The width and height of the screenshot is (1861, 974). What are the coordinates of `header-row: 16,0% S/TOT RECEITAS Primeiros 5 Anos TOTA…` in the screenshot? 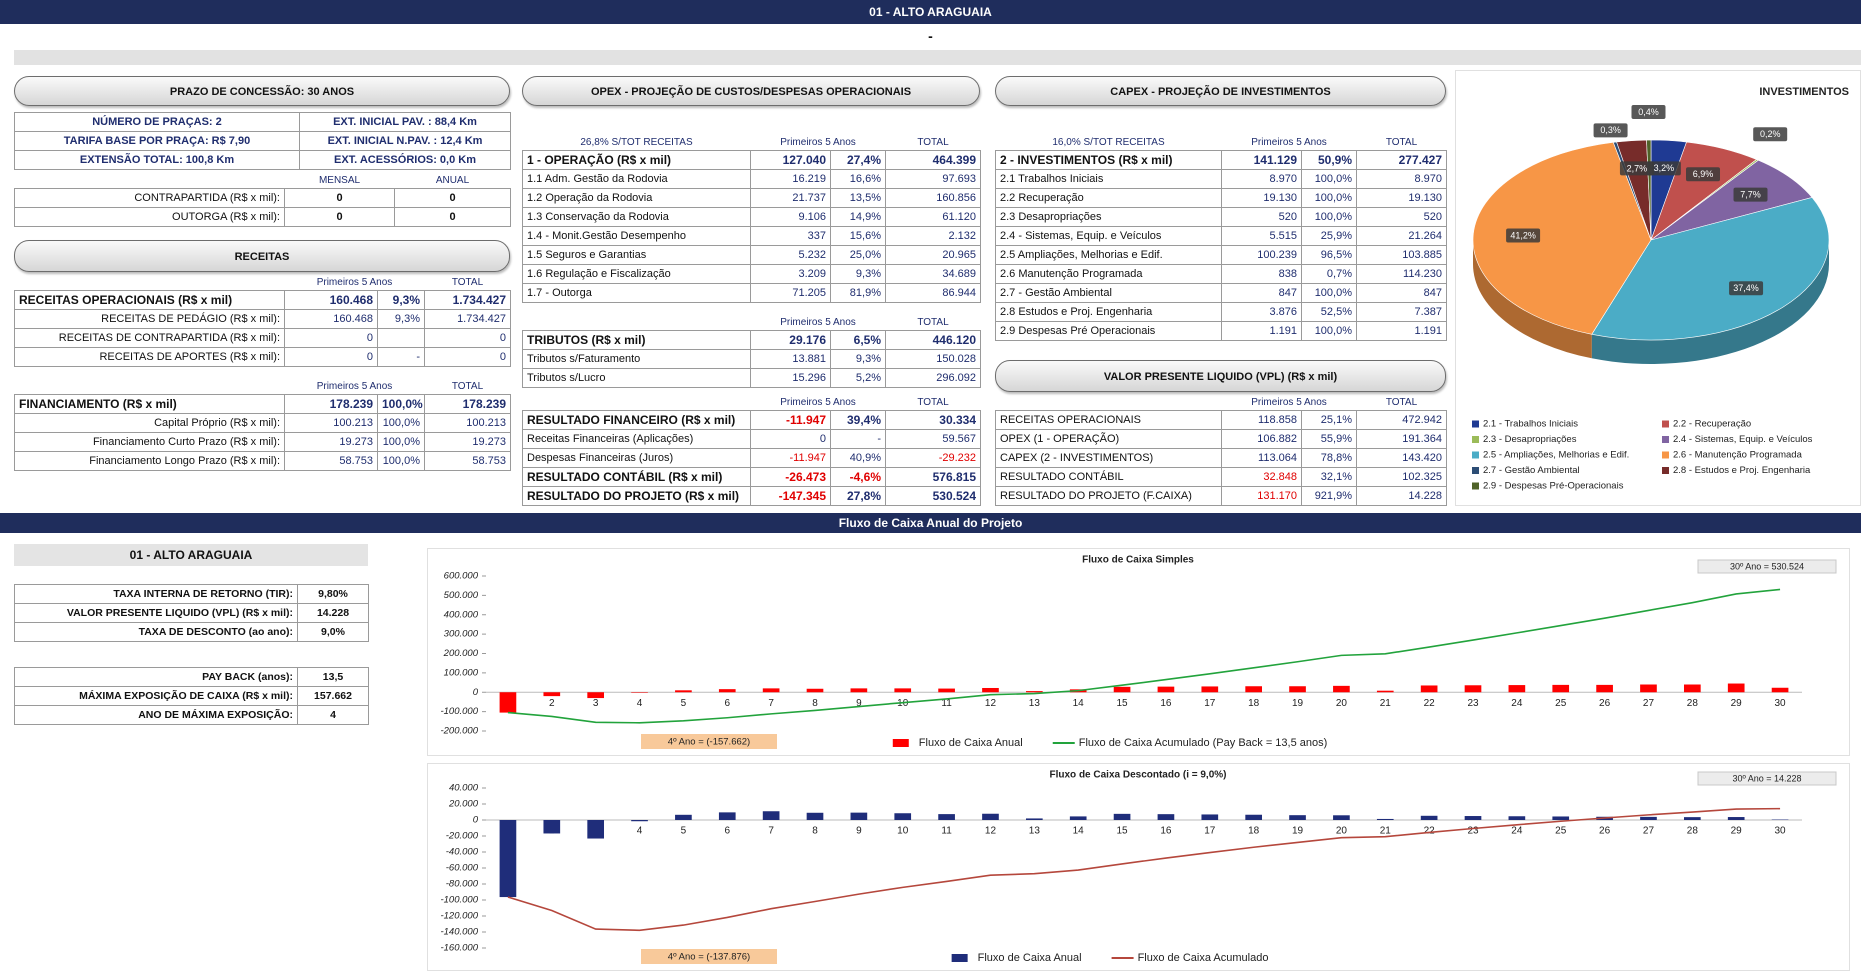 It's located at (1221, 143).